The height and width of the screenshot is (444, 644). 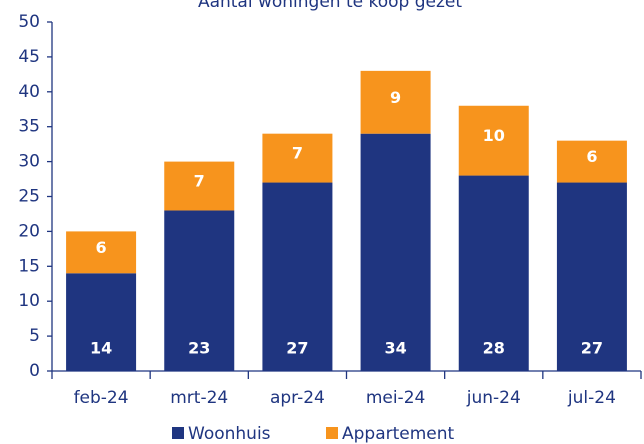 I want to click on y-tick-label: 35, so click(x=29, y=127).